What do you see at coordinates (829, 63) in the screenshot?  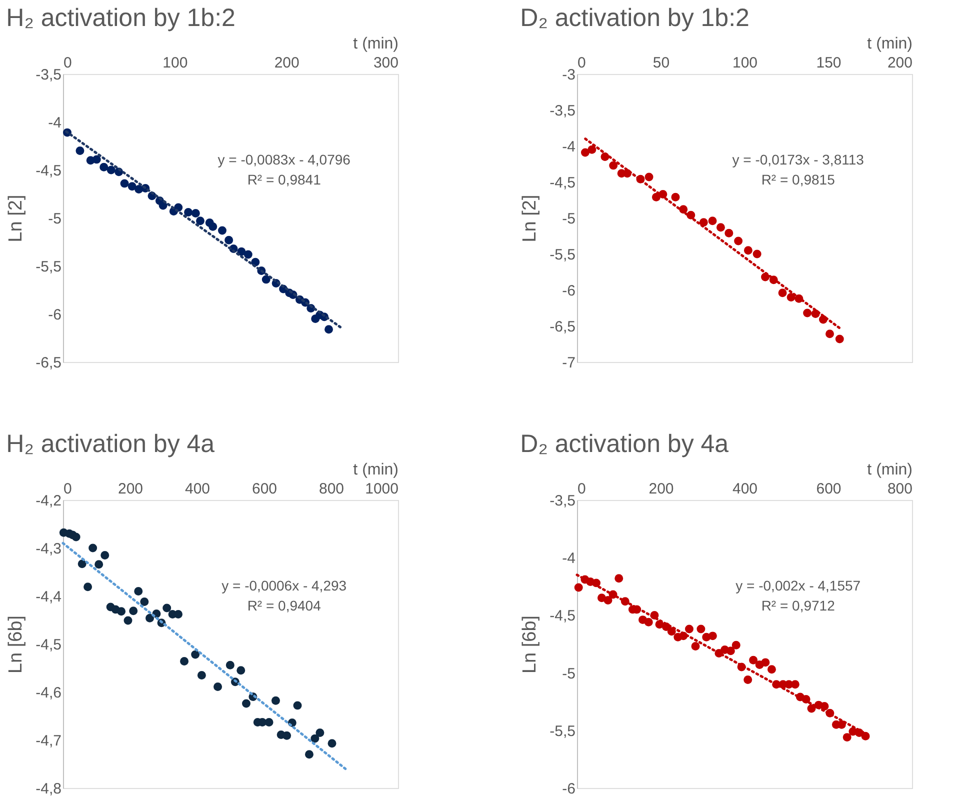 I see `x-tick-label: 150` at bounding box center [829, 63].